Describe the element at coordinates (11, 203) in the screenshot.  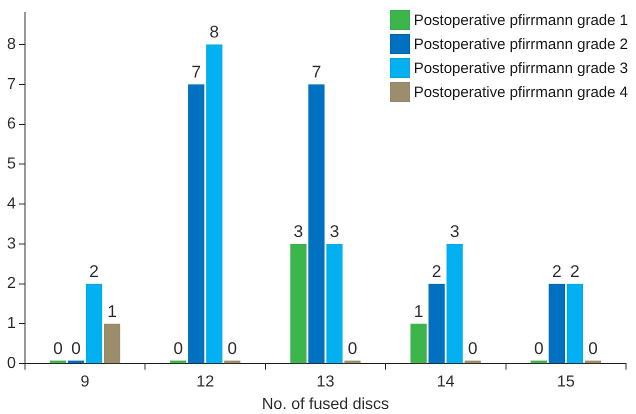
I see `y-tick-label: 4` at that location.